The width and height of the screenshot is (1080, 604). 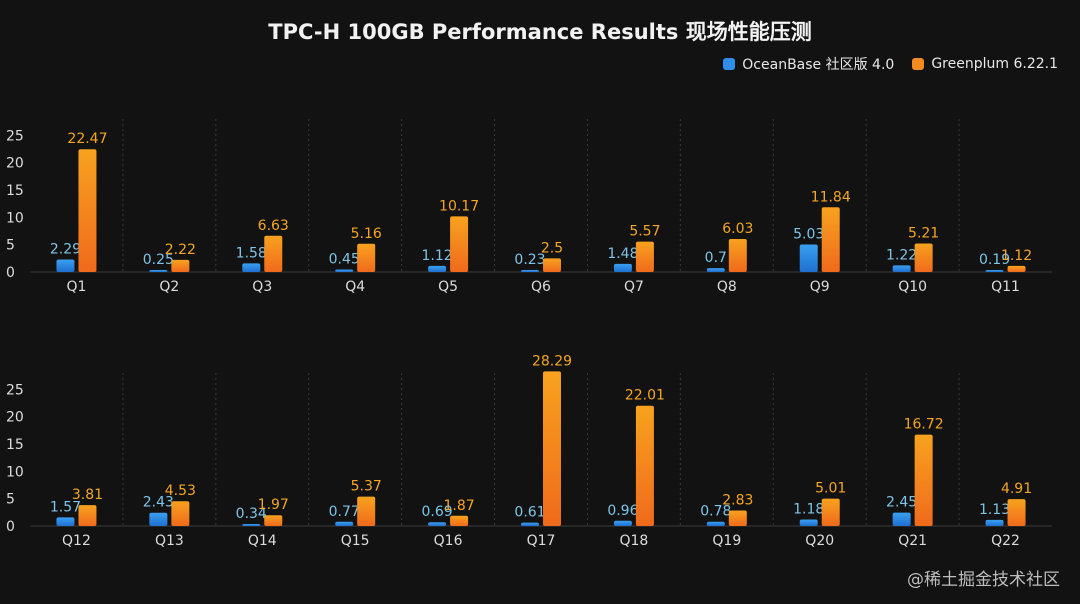 I want to click on y-tick-label: 25, so click(x=15, y=390).